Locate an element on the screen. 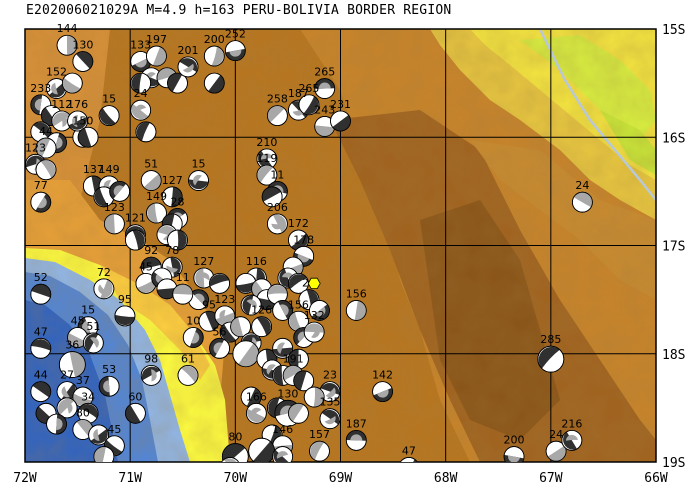 Image resolution: width=695 pixels, height=494 pixels. mechanism-depth-label: 150 is located at coordinates (82, 120).